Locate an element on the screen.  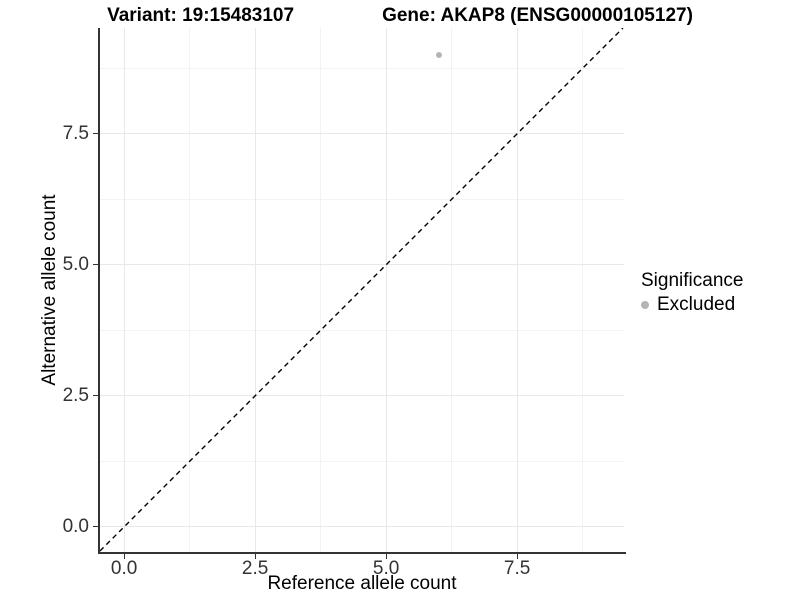
x-tick-label: 5.0 is located at coordinates (386, 568).